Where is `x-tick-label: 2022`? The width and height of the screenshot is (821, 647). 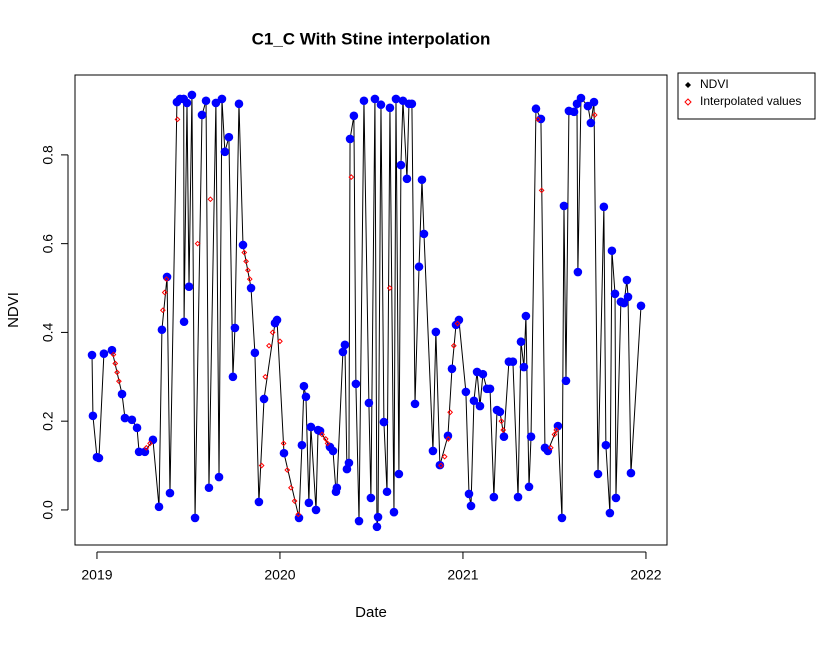
x-tick-label: 2022 is located at coordinates (645, 575).